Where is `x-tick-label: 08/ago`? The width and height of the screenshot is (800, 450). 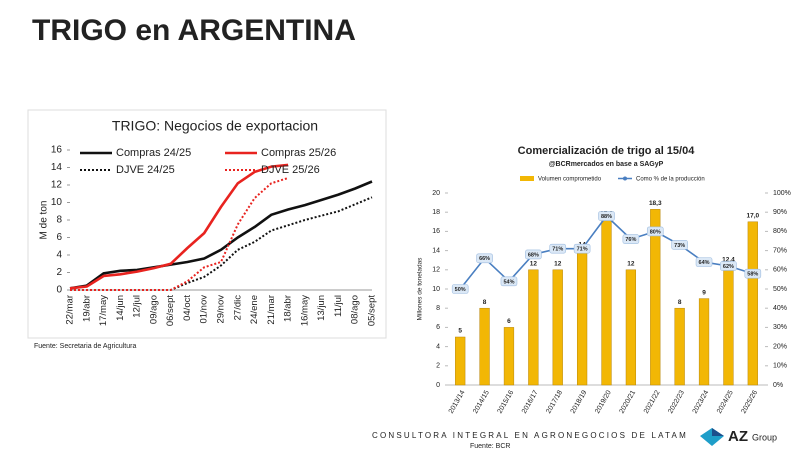 x-tick-label: 08/ago is located at coordinates (355, 309).